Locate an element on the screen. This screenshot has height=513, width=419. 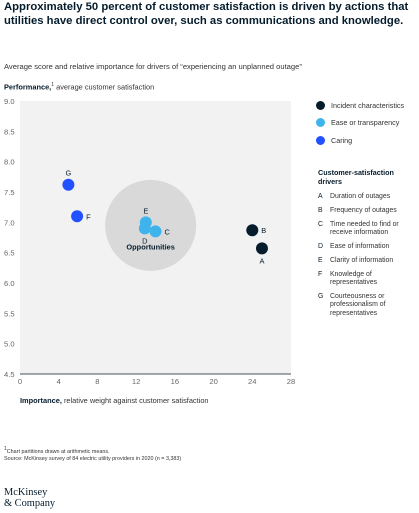
driver-item: F Knowledge of representatives is located at coordinates (368, 279).